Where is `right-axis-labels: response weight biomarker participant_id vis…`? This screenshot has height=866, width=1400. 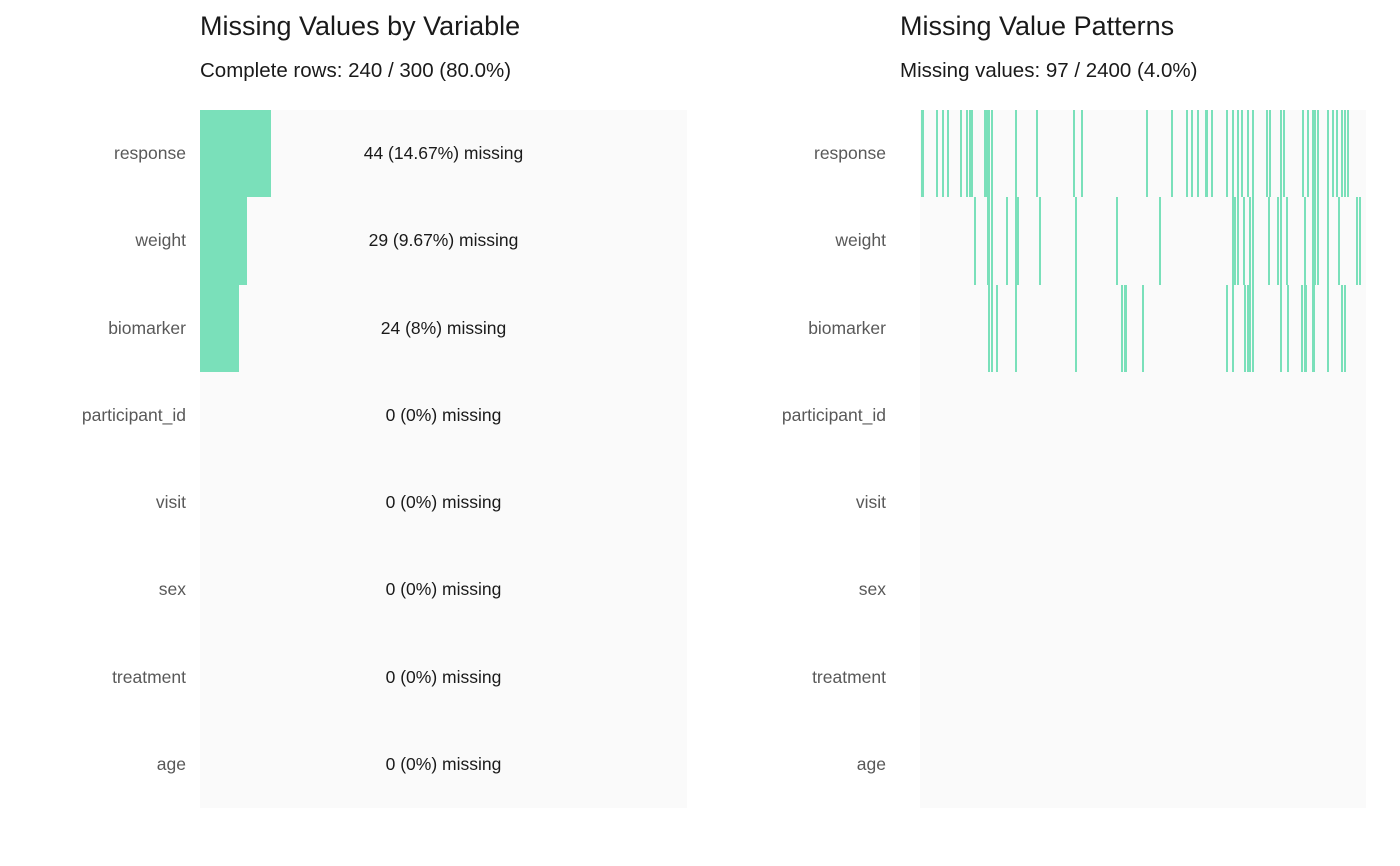 right-axis-labels: response weight biomarker participant_id vis… is located at coordinates (793, 459).